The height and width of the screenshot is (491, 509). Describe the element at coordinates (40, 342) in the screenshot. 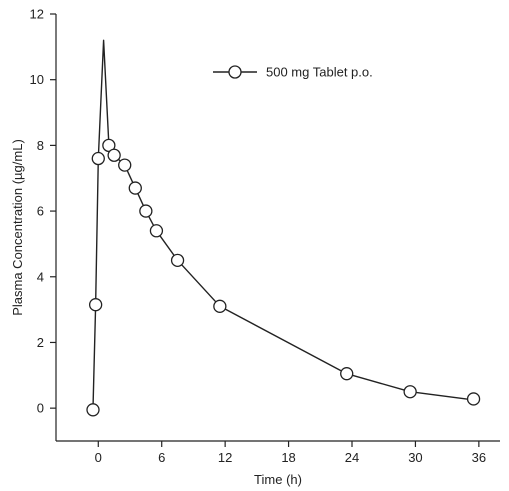

I see `y-tick-label: 2` at that location.